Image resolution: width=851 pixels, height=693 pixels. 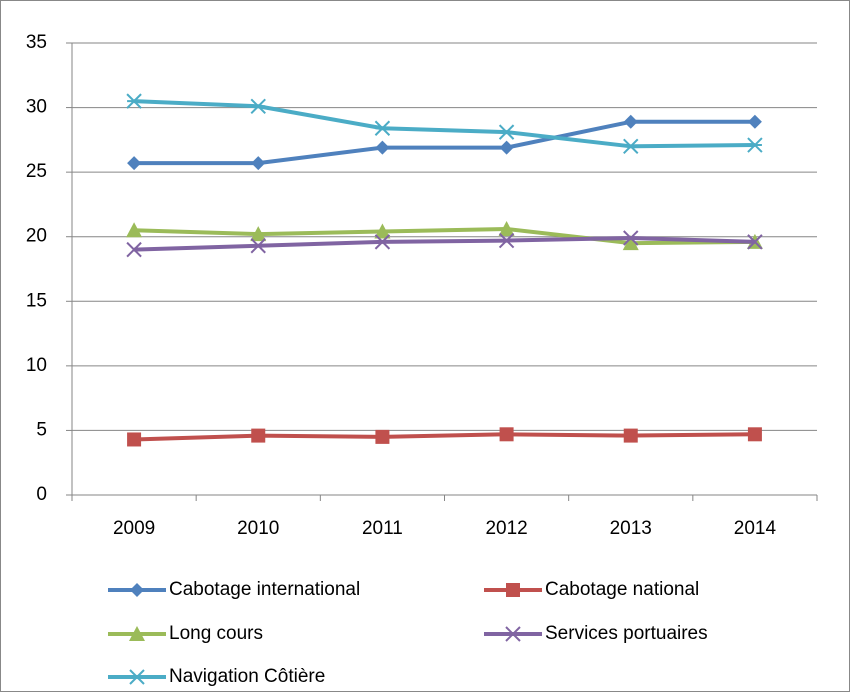 What do you see at coordinates (264, 589) in the screenshot?
I see `legend-label: Cabotage international` at bounding box center [264, 589].